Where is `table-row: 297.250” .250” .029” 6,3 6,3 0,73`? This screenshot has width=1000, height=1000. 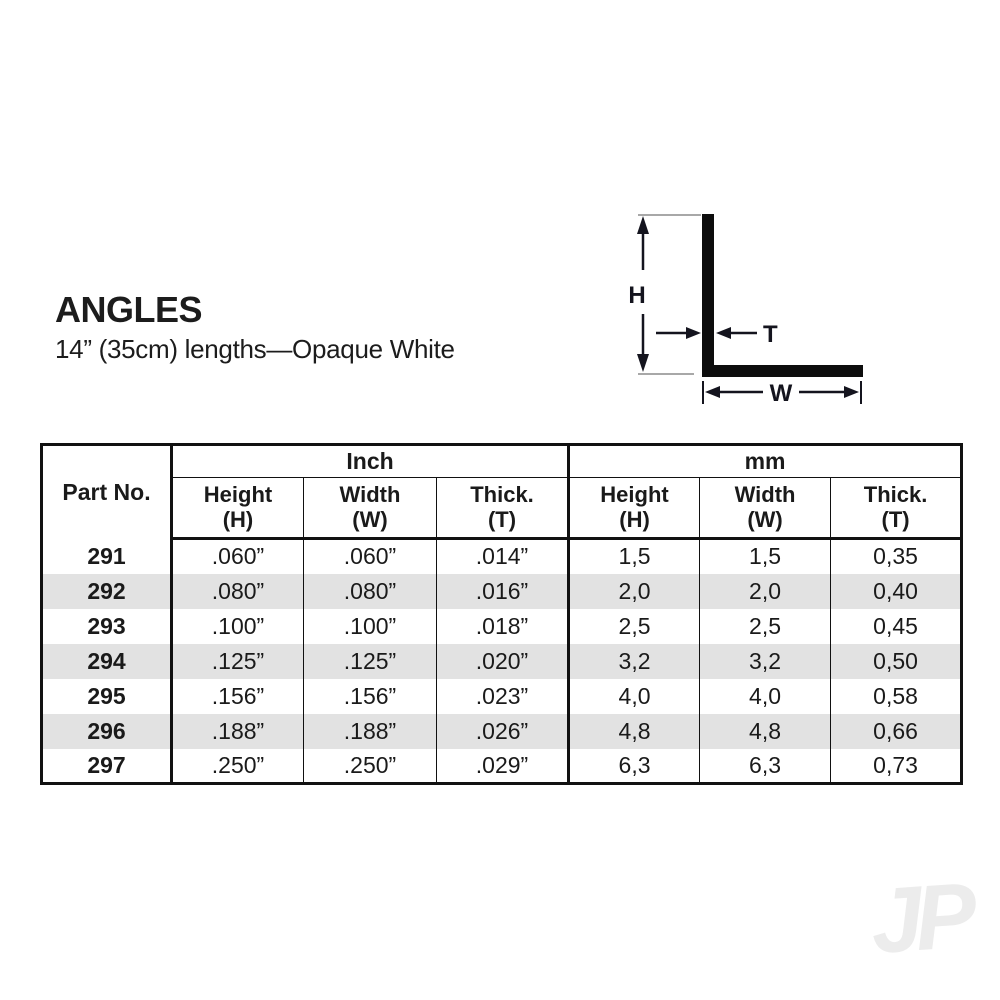
table-row: 297.250” .250” .029” 6,3 6,3 0,73 is located at coordinates (501, 766).